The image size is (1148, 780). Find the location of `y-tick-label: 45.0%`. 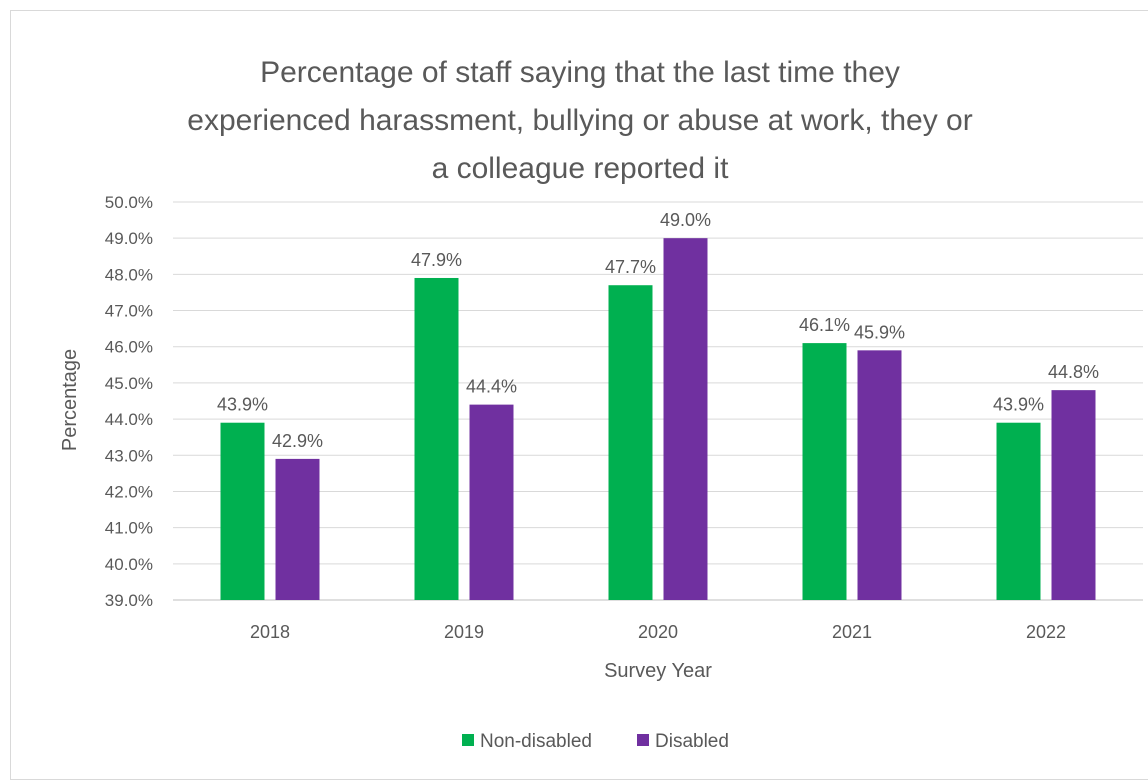

y-tick-label: 45.0% is located at coordinates (129, 383).